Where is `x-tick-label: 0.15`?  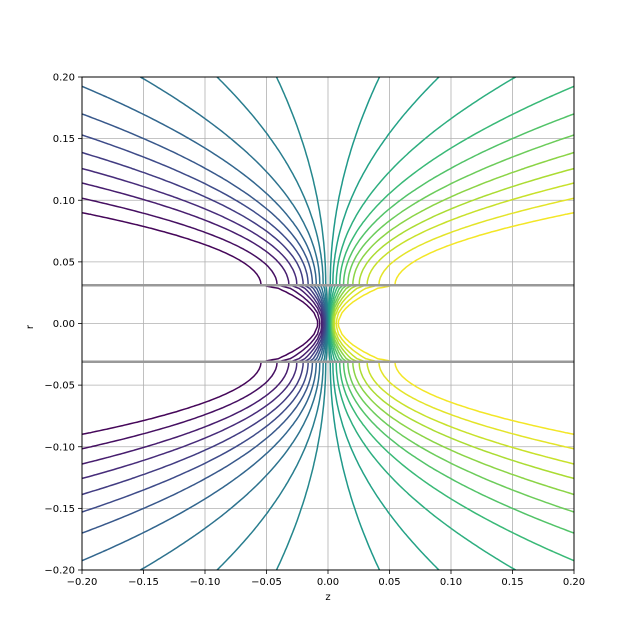
x-tick-label: 0.15 is located at coordinates (512, 582).